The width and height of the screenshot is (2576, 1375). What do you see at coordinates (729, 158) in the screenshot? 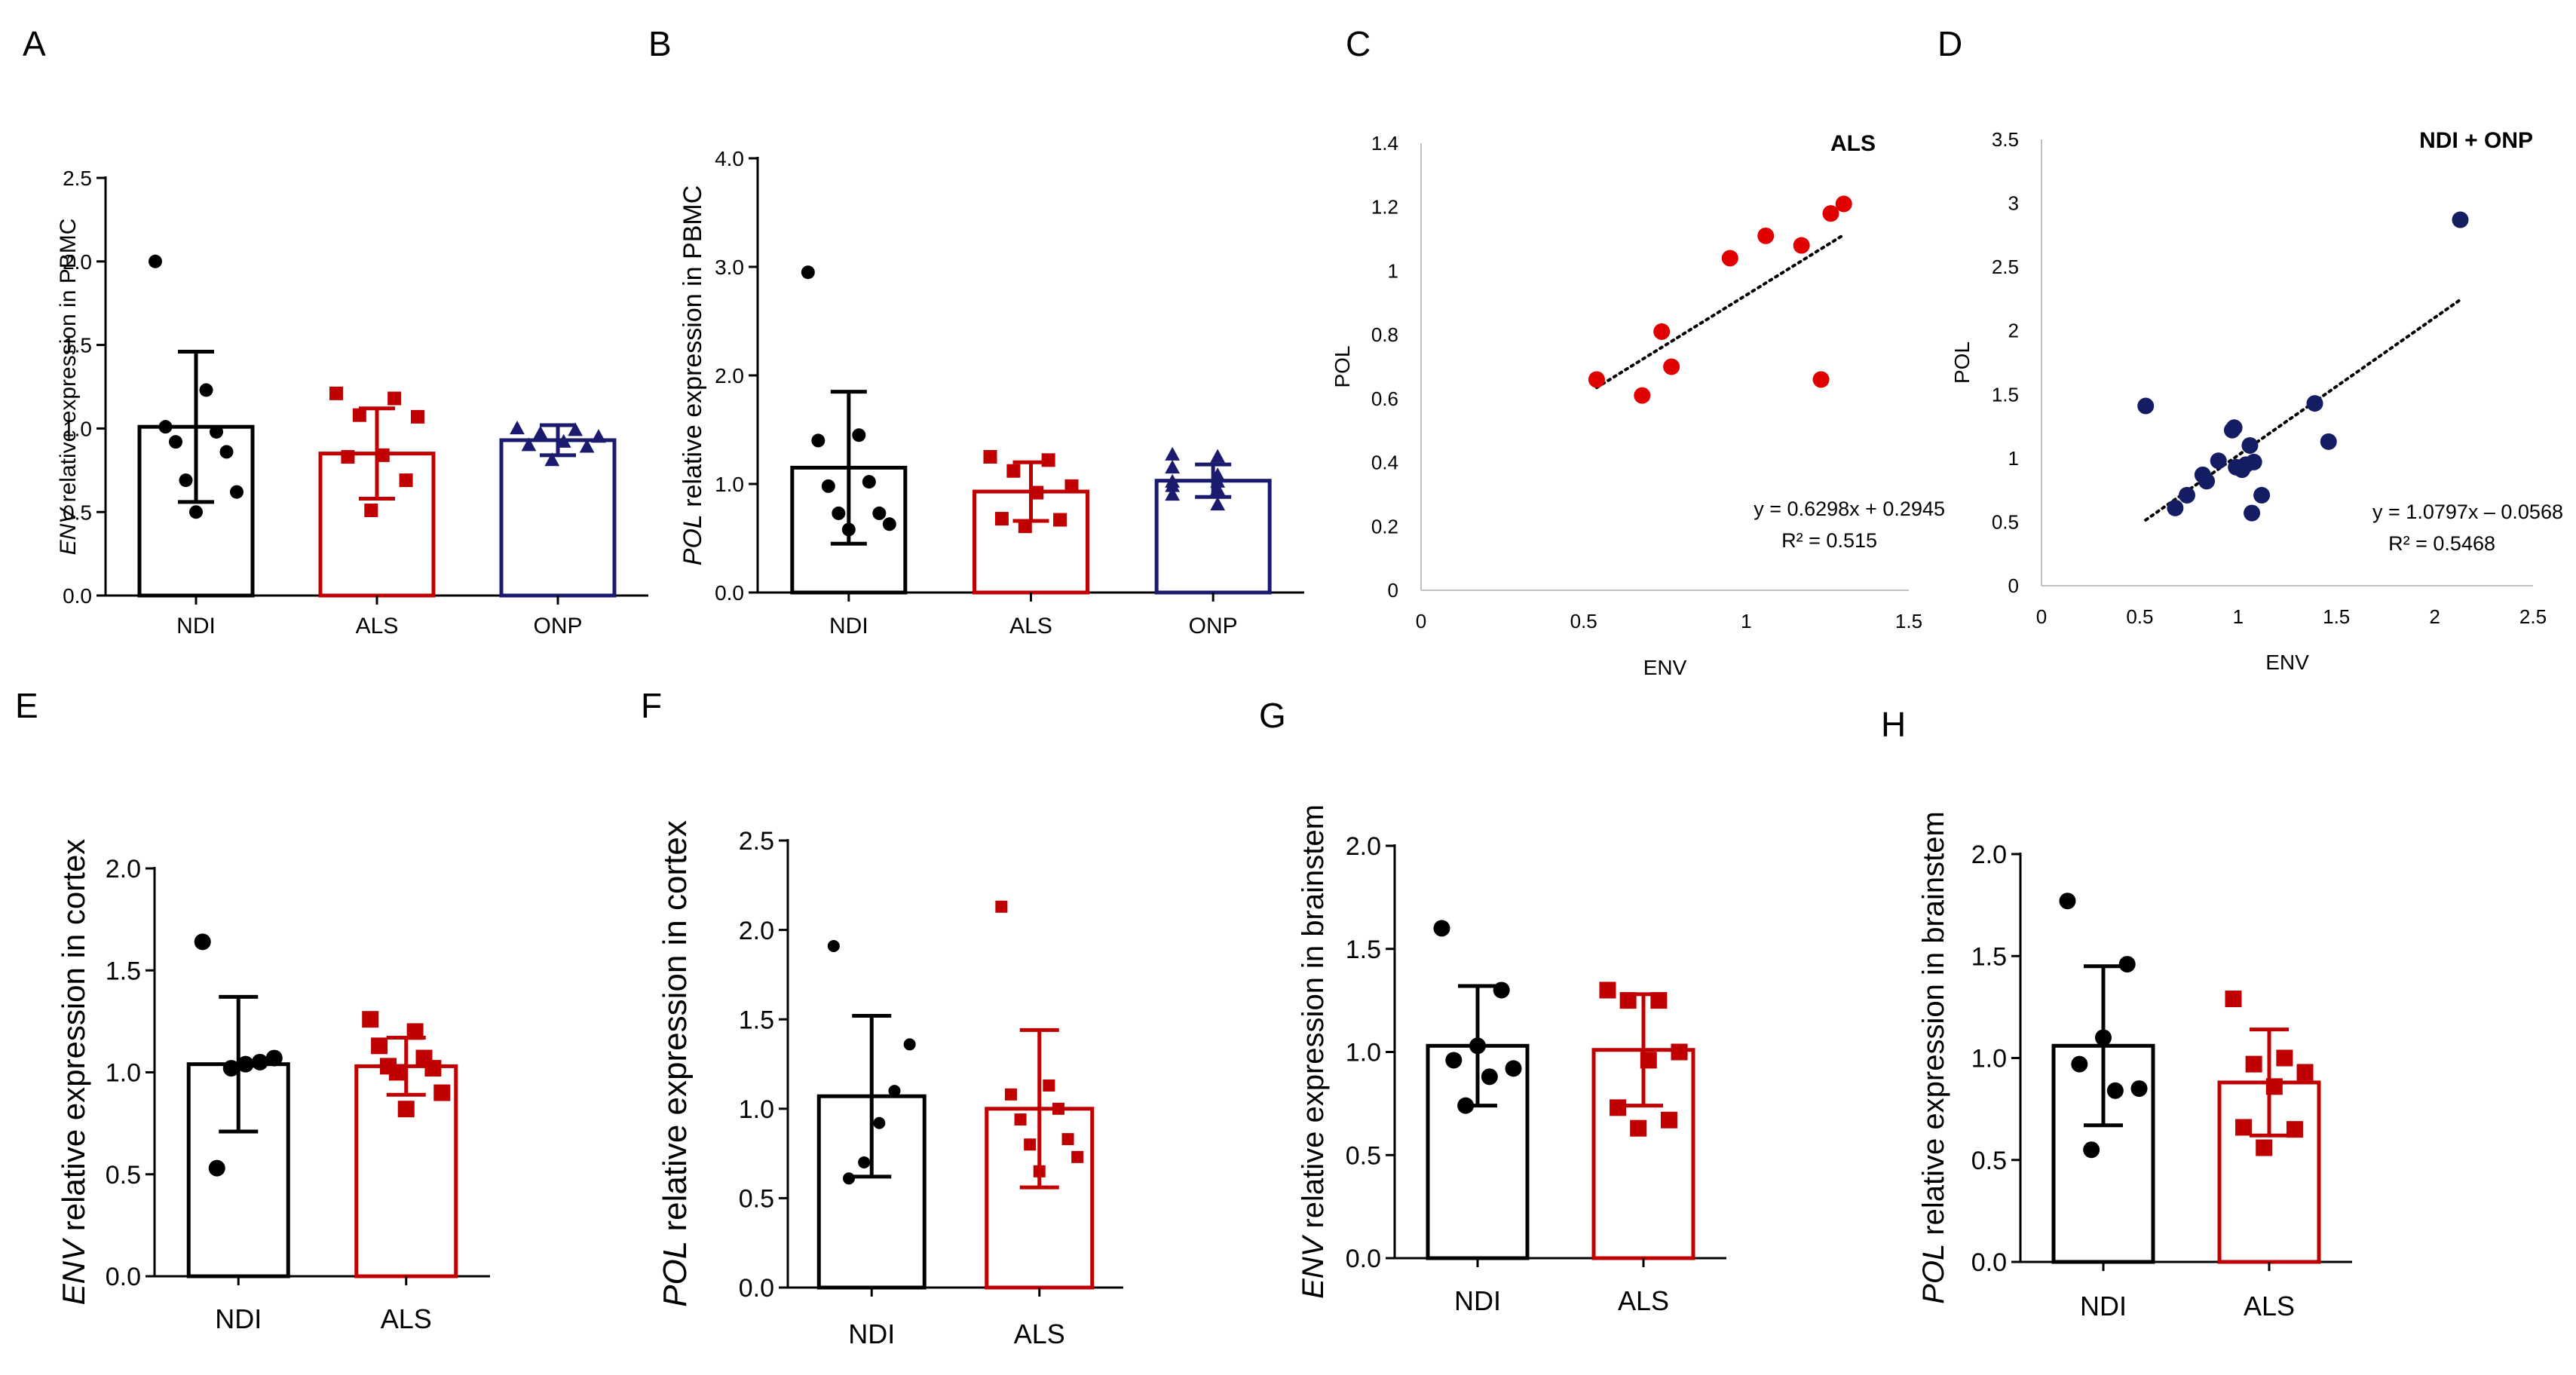
I see `y-tick-label: 4.0` at bounding box center [729, 158].